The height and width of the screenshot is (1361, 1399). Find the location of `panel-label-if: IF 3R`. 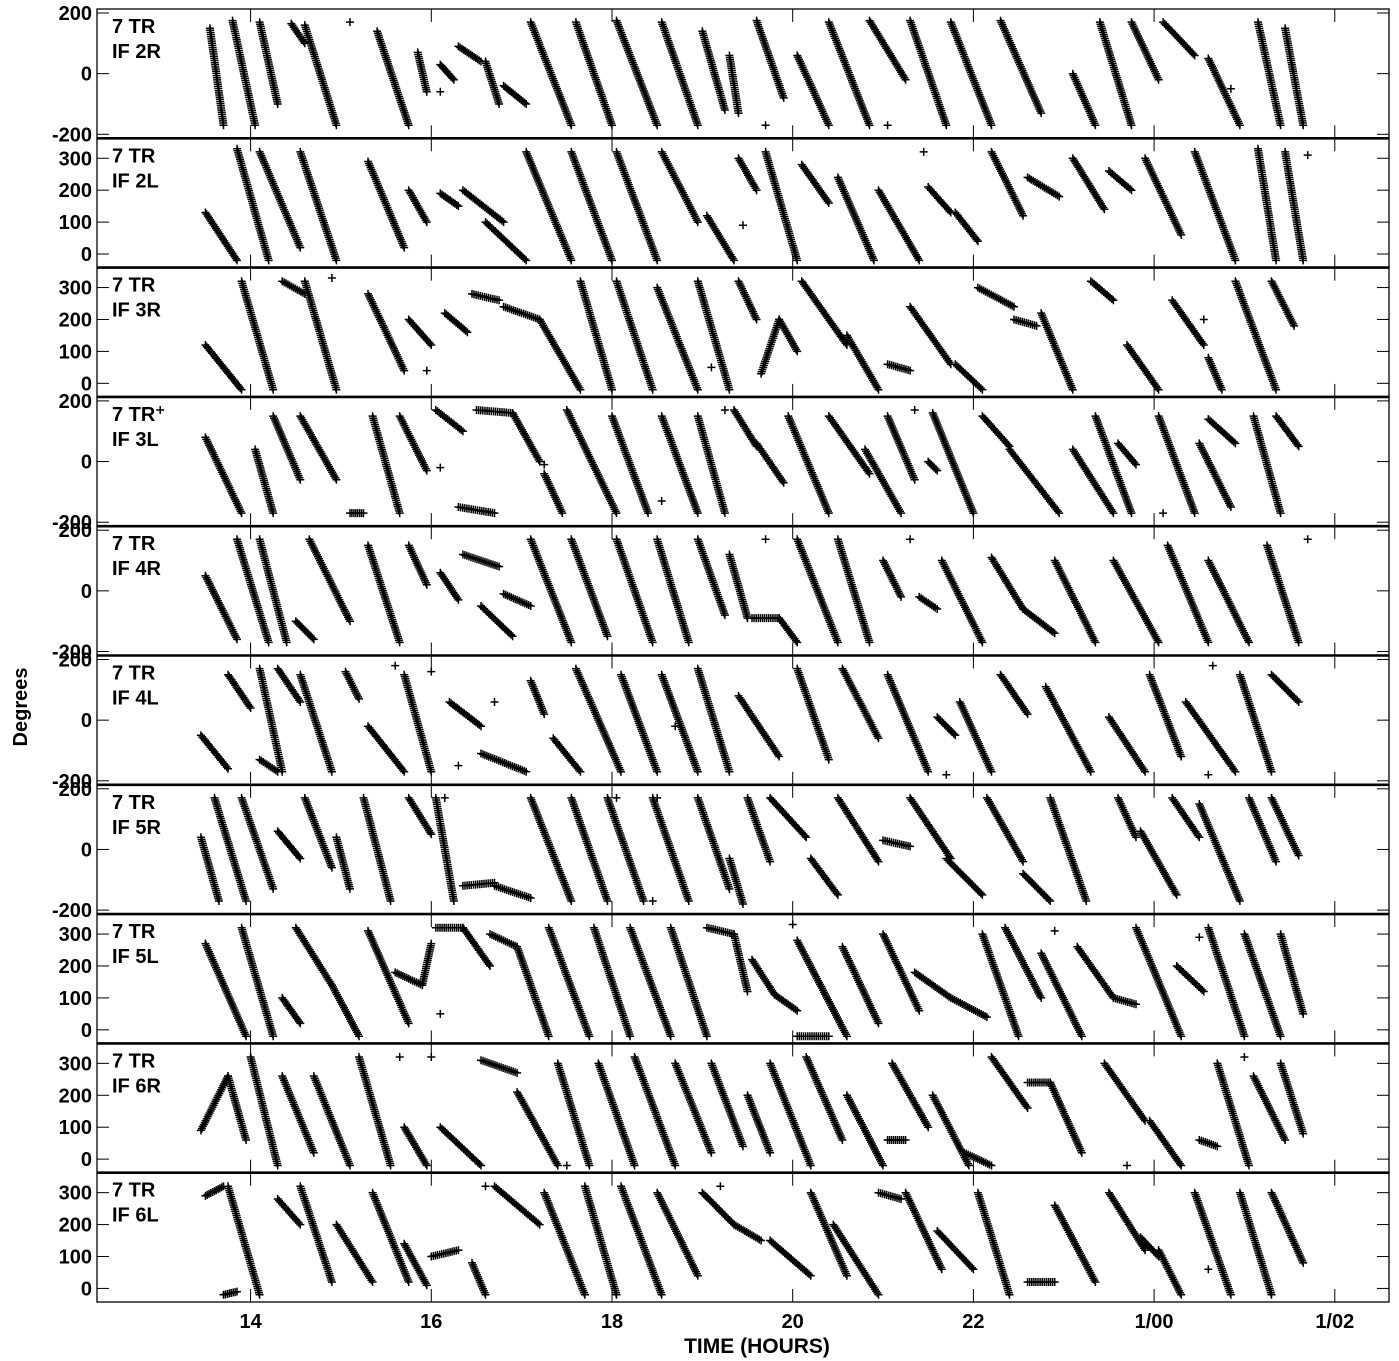

panel-label-if: IF 3R is located at coordinates (136, 311).